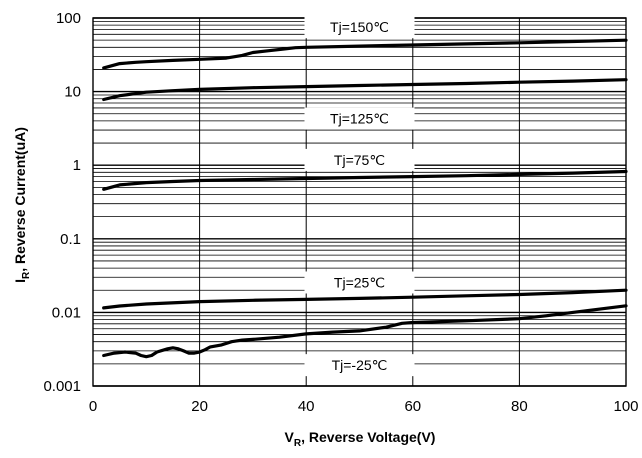  What do you see at coordinates (72, 92) in the screenshot?
I see `y-tick-label: 10` at bounding box center [72, 92].